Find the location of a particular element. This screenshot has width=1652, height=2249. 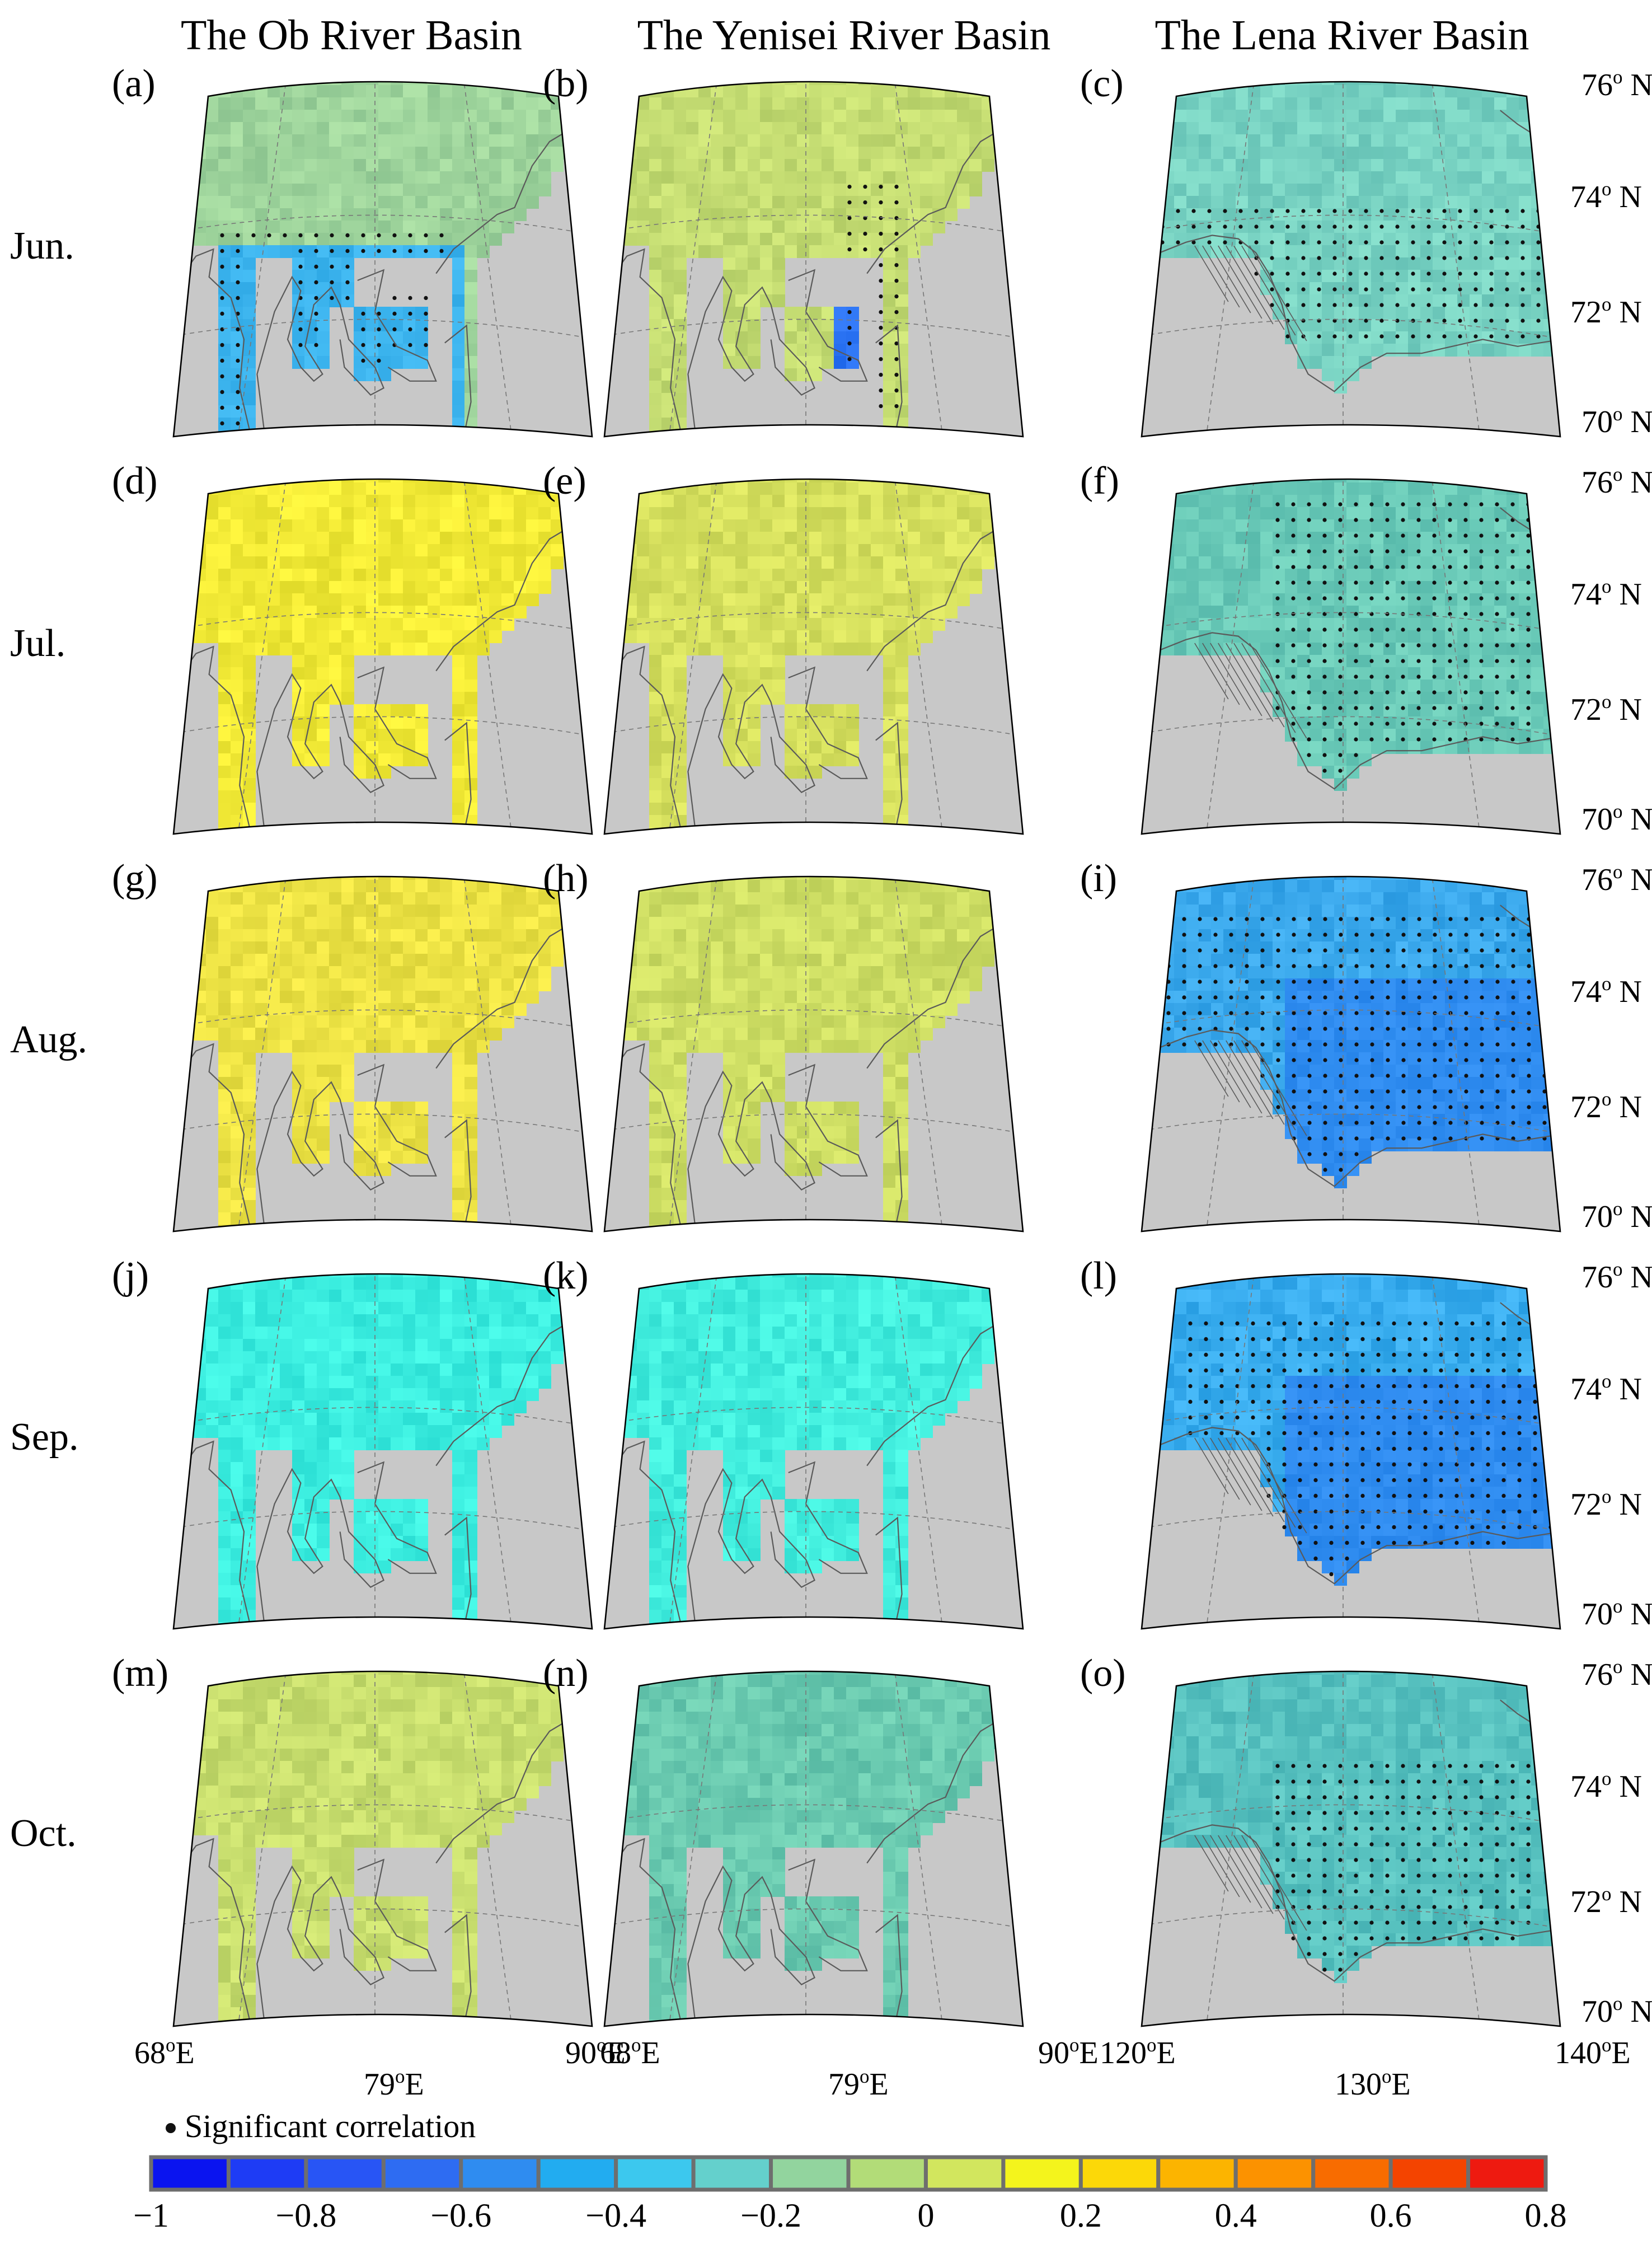

graticule-latitude is located at coordinates (382, 622).